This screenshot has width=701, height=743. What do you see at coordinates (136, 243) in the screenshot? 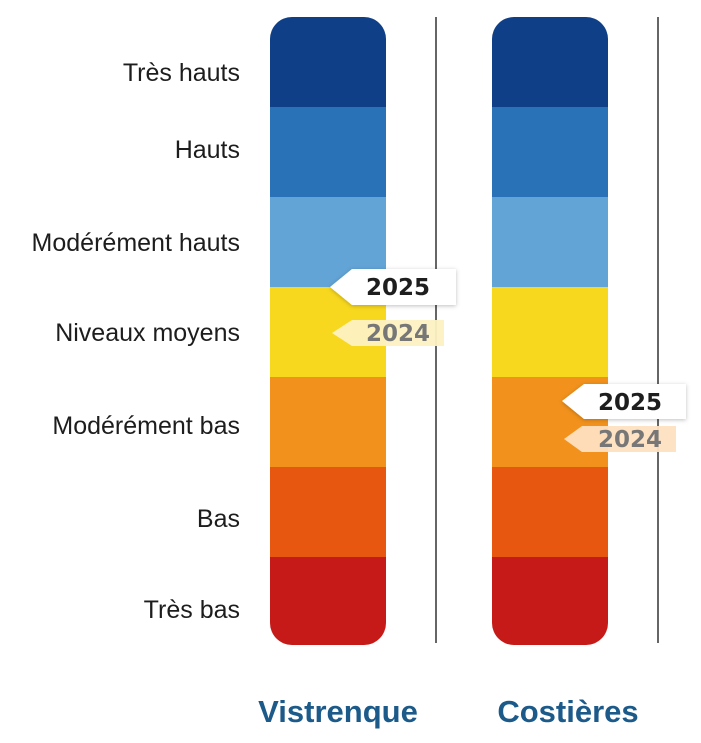
I see `level-label: Modérément hauts` at bounding box center [136, 243].